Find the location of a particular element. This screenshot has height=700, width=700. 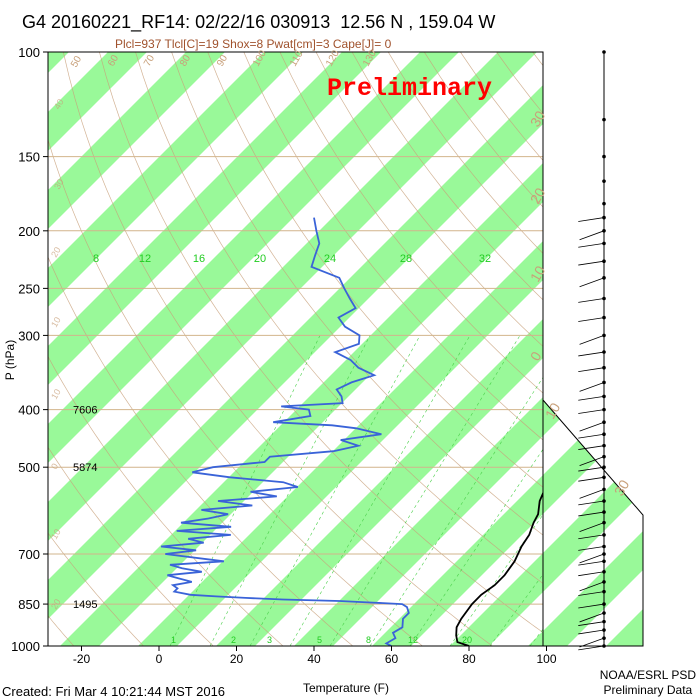

bottom-mixing-ratio-label: 20 is located at coordinates (467, 640).